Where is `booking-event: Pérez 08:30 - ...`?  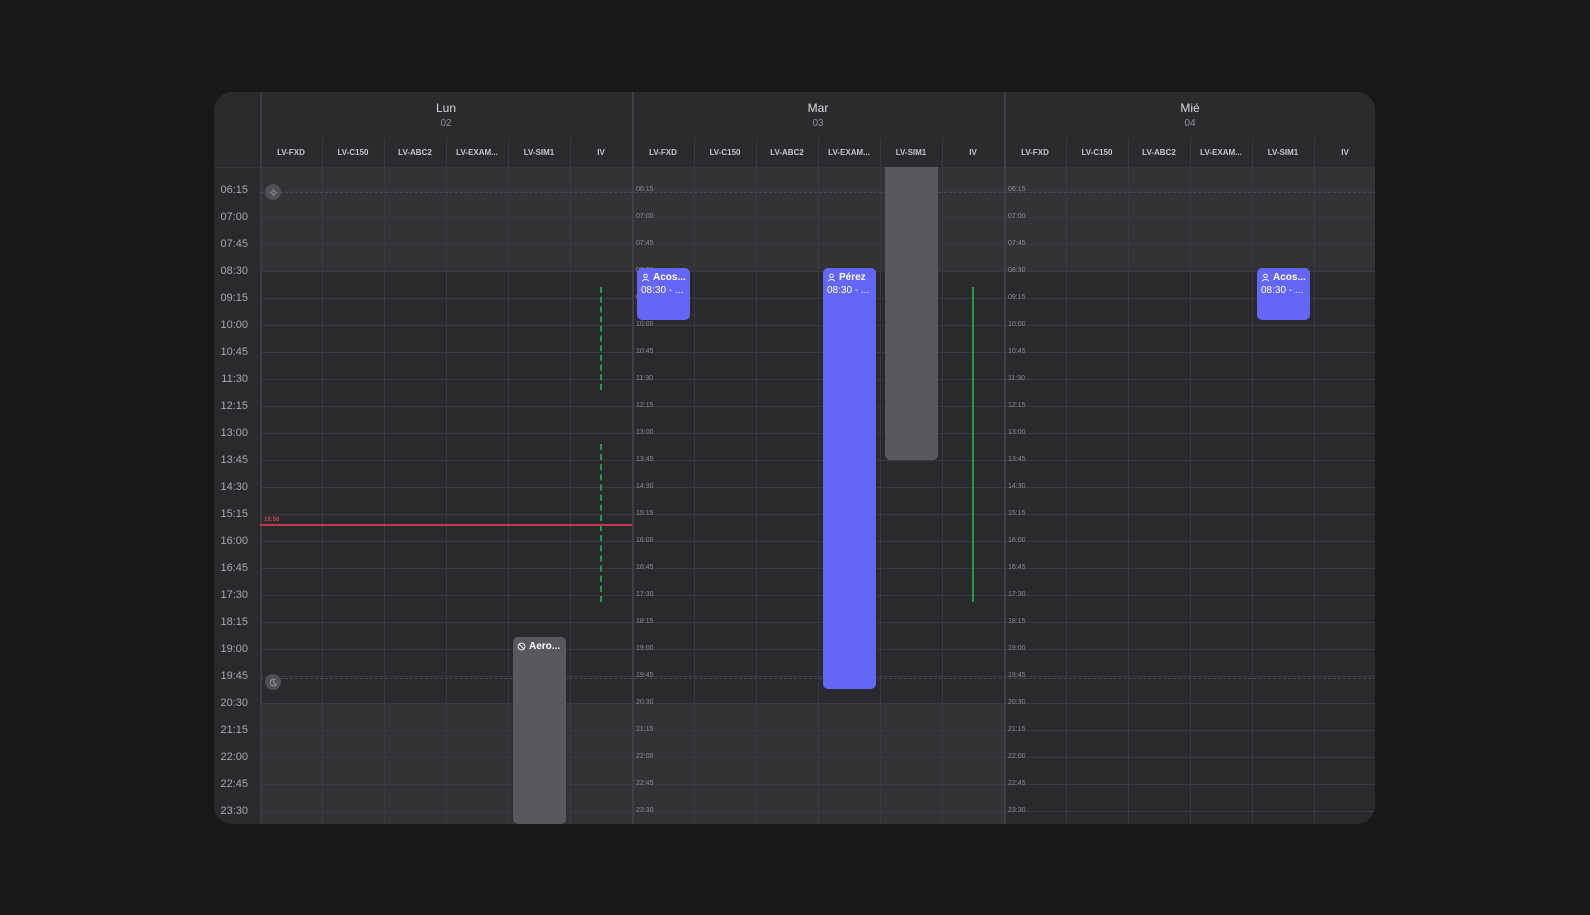 booking-event: Pérez 08:30 - ... is located at coordinates (849, 478).